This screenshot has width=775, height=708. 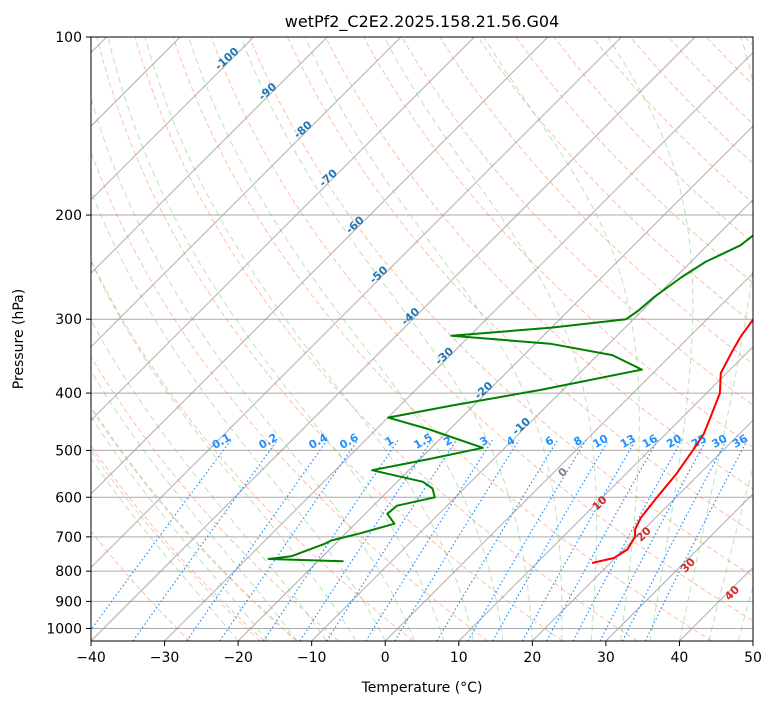 What do you see at coordinates (422, 22) in the screenshot?
I see `chart-title: wetPf2_C2E2.2025.158.21.56.G04` at bounding box center [422, 22].